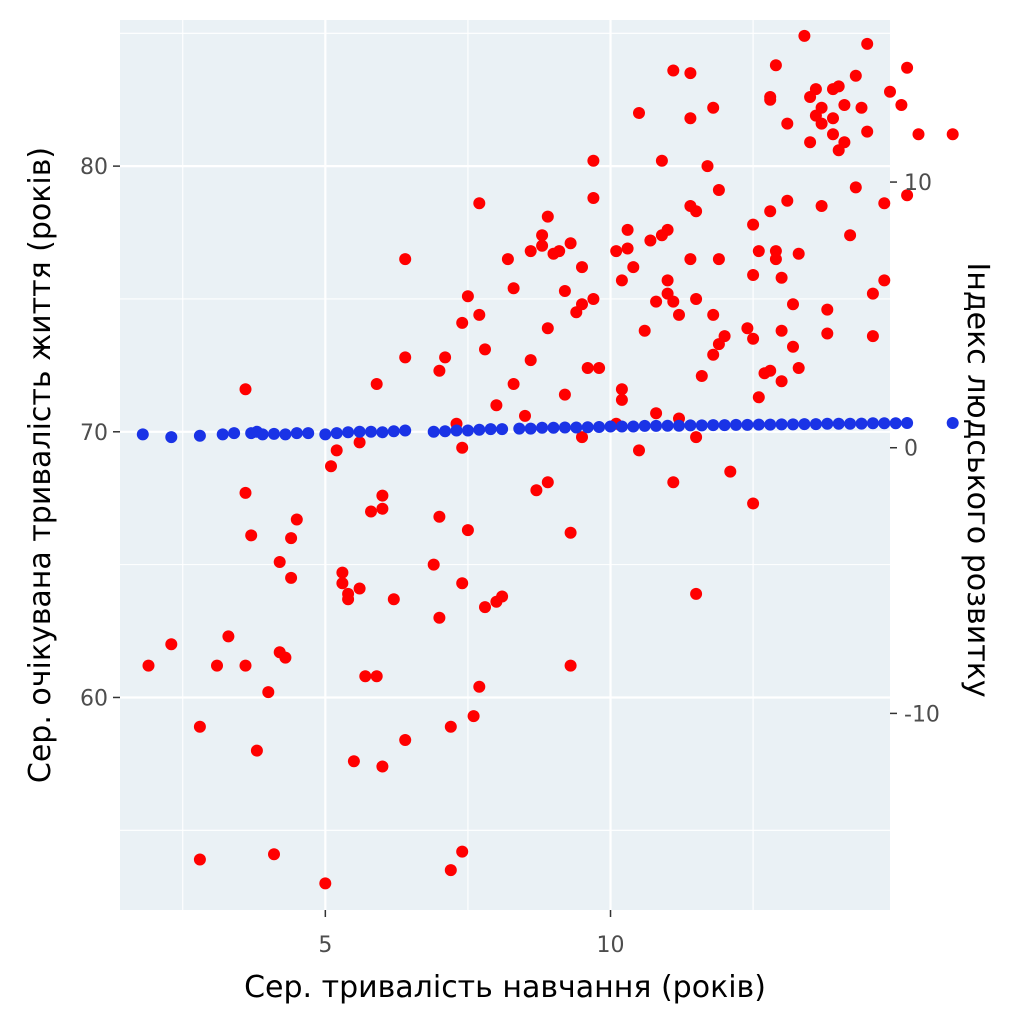  I want to click on hdi-points, so click(547, 430).